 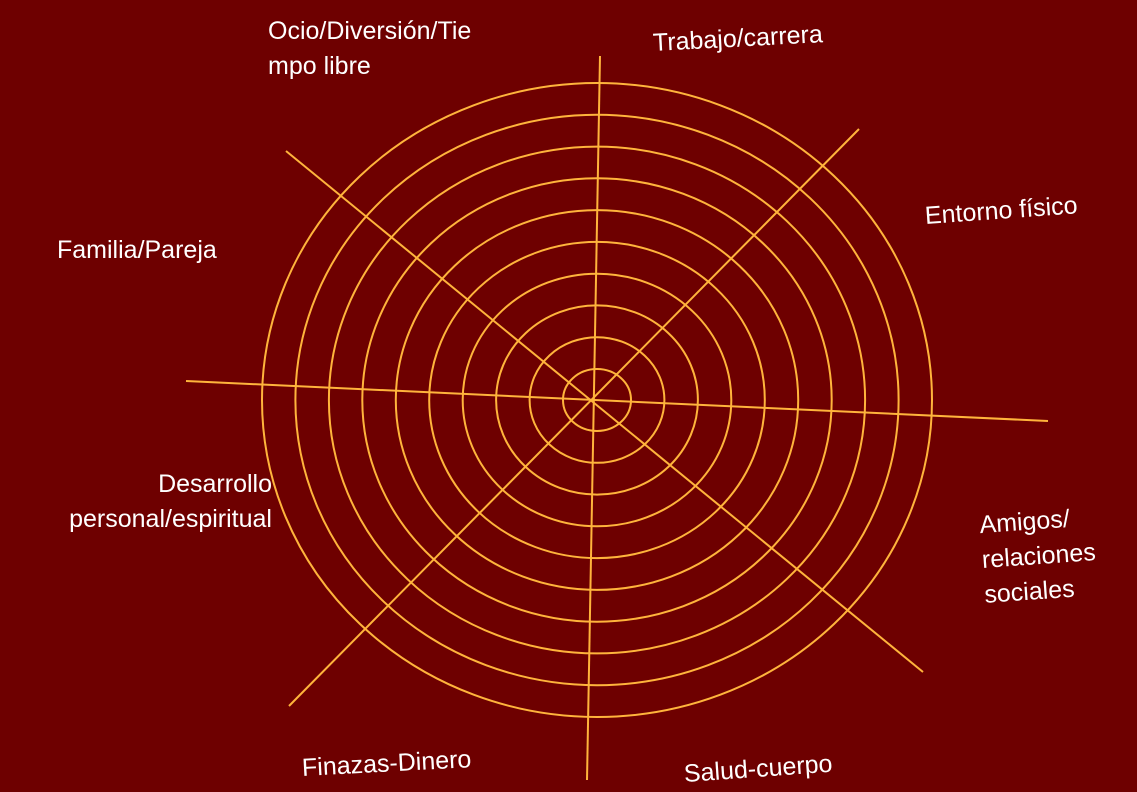 I want to click on label-ocio-diversion-tiempo-libre: Ocio/Diversión/Tie mpo libre, so click(x=369, y=49).